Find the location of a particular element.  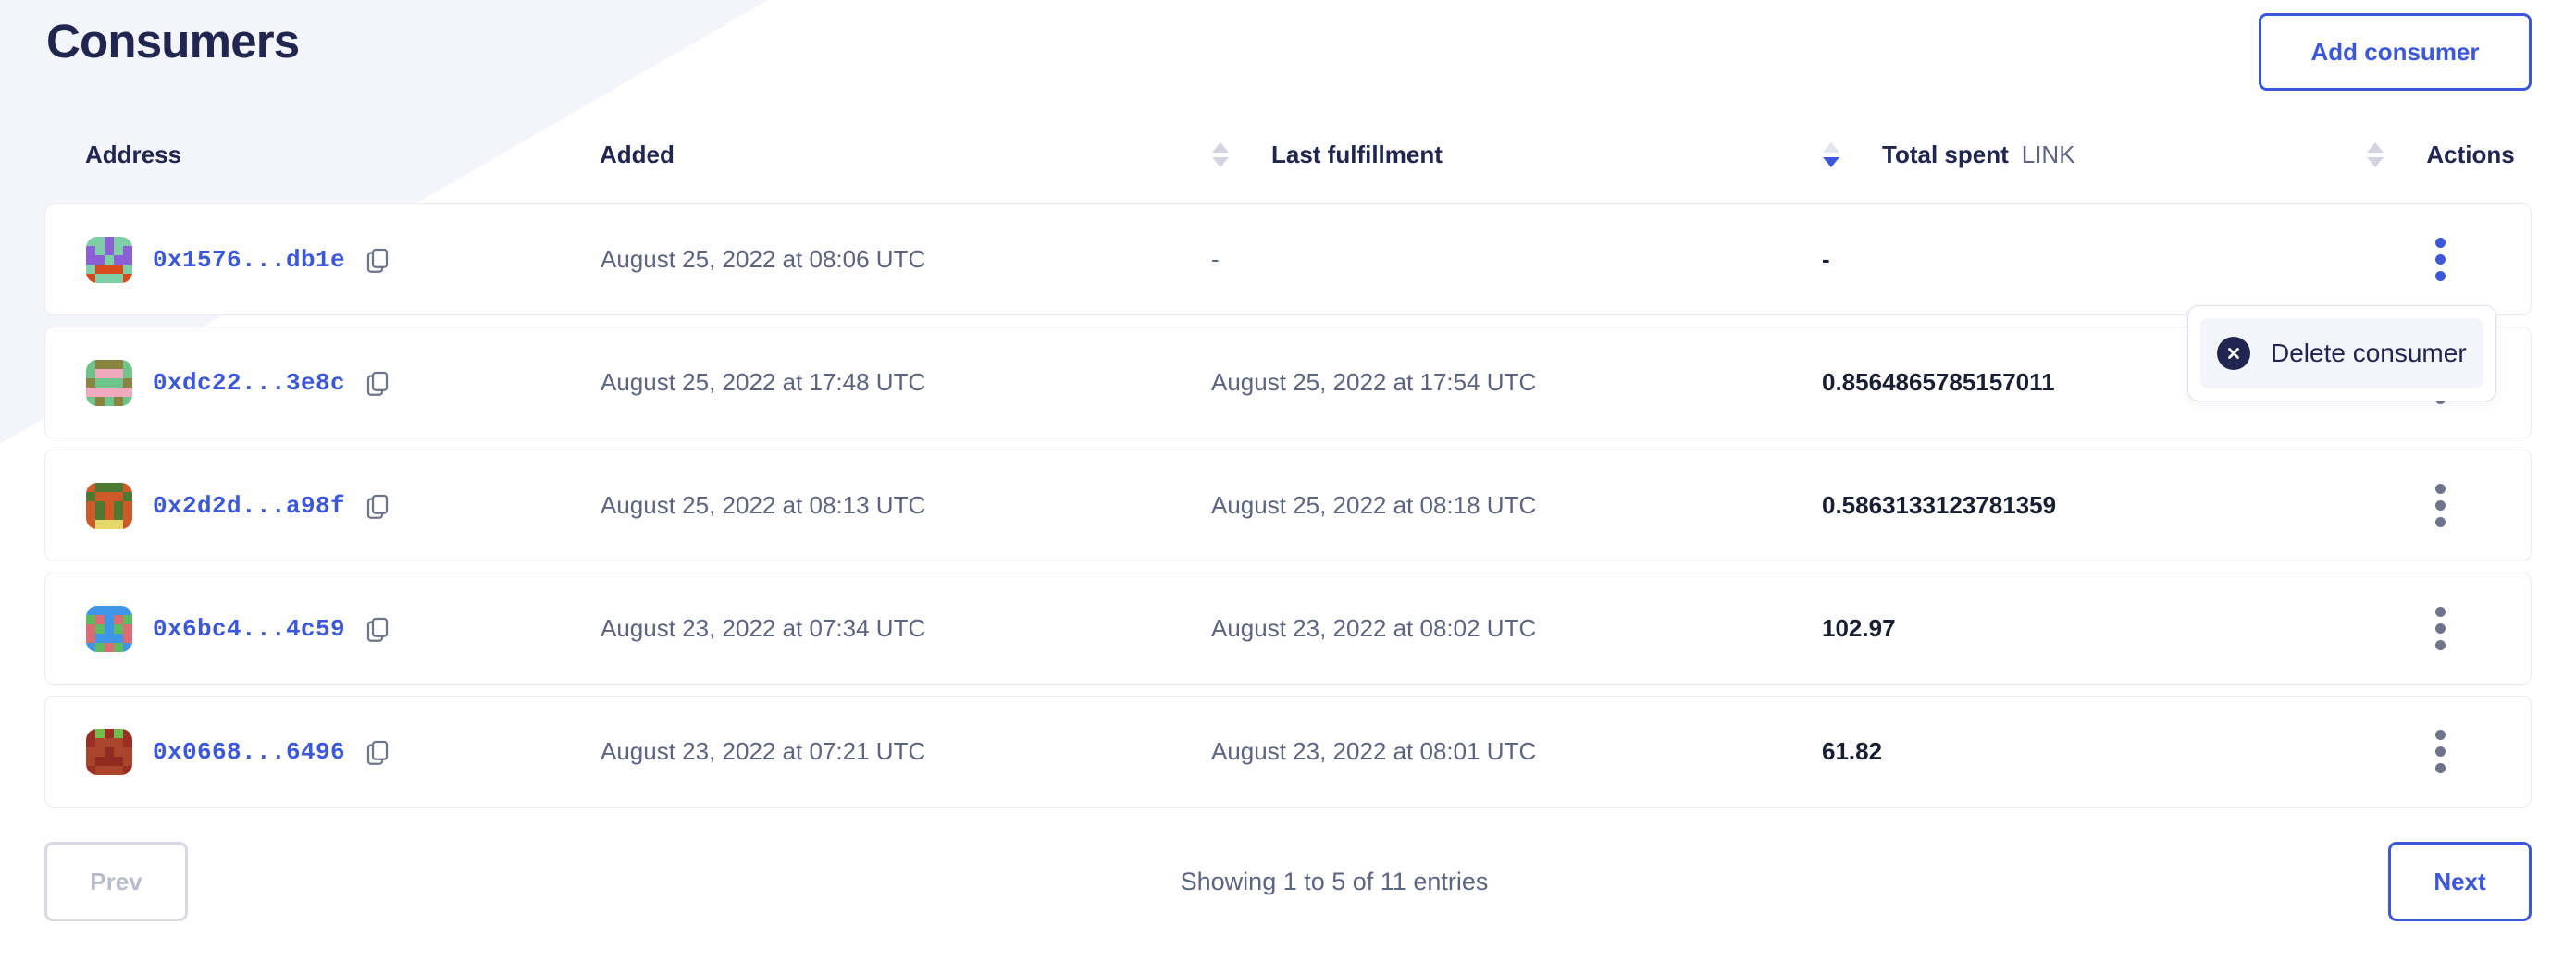

column-header-total-spent: Total spent LINK is located at coordinates (2084, 155).